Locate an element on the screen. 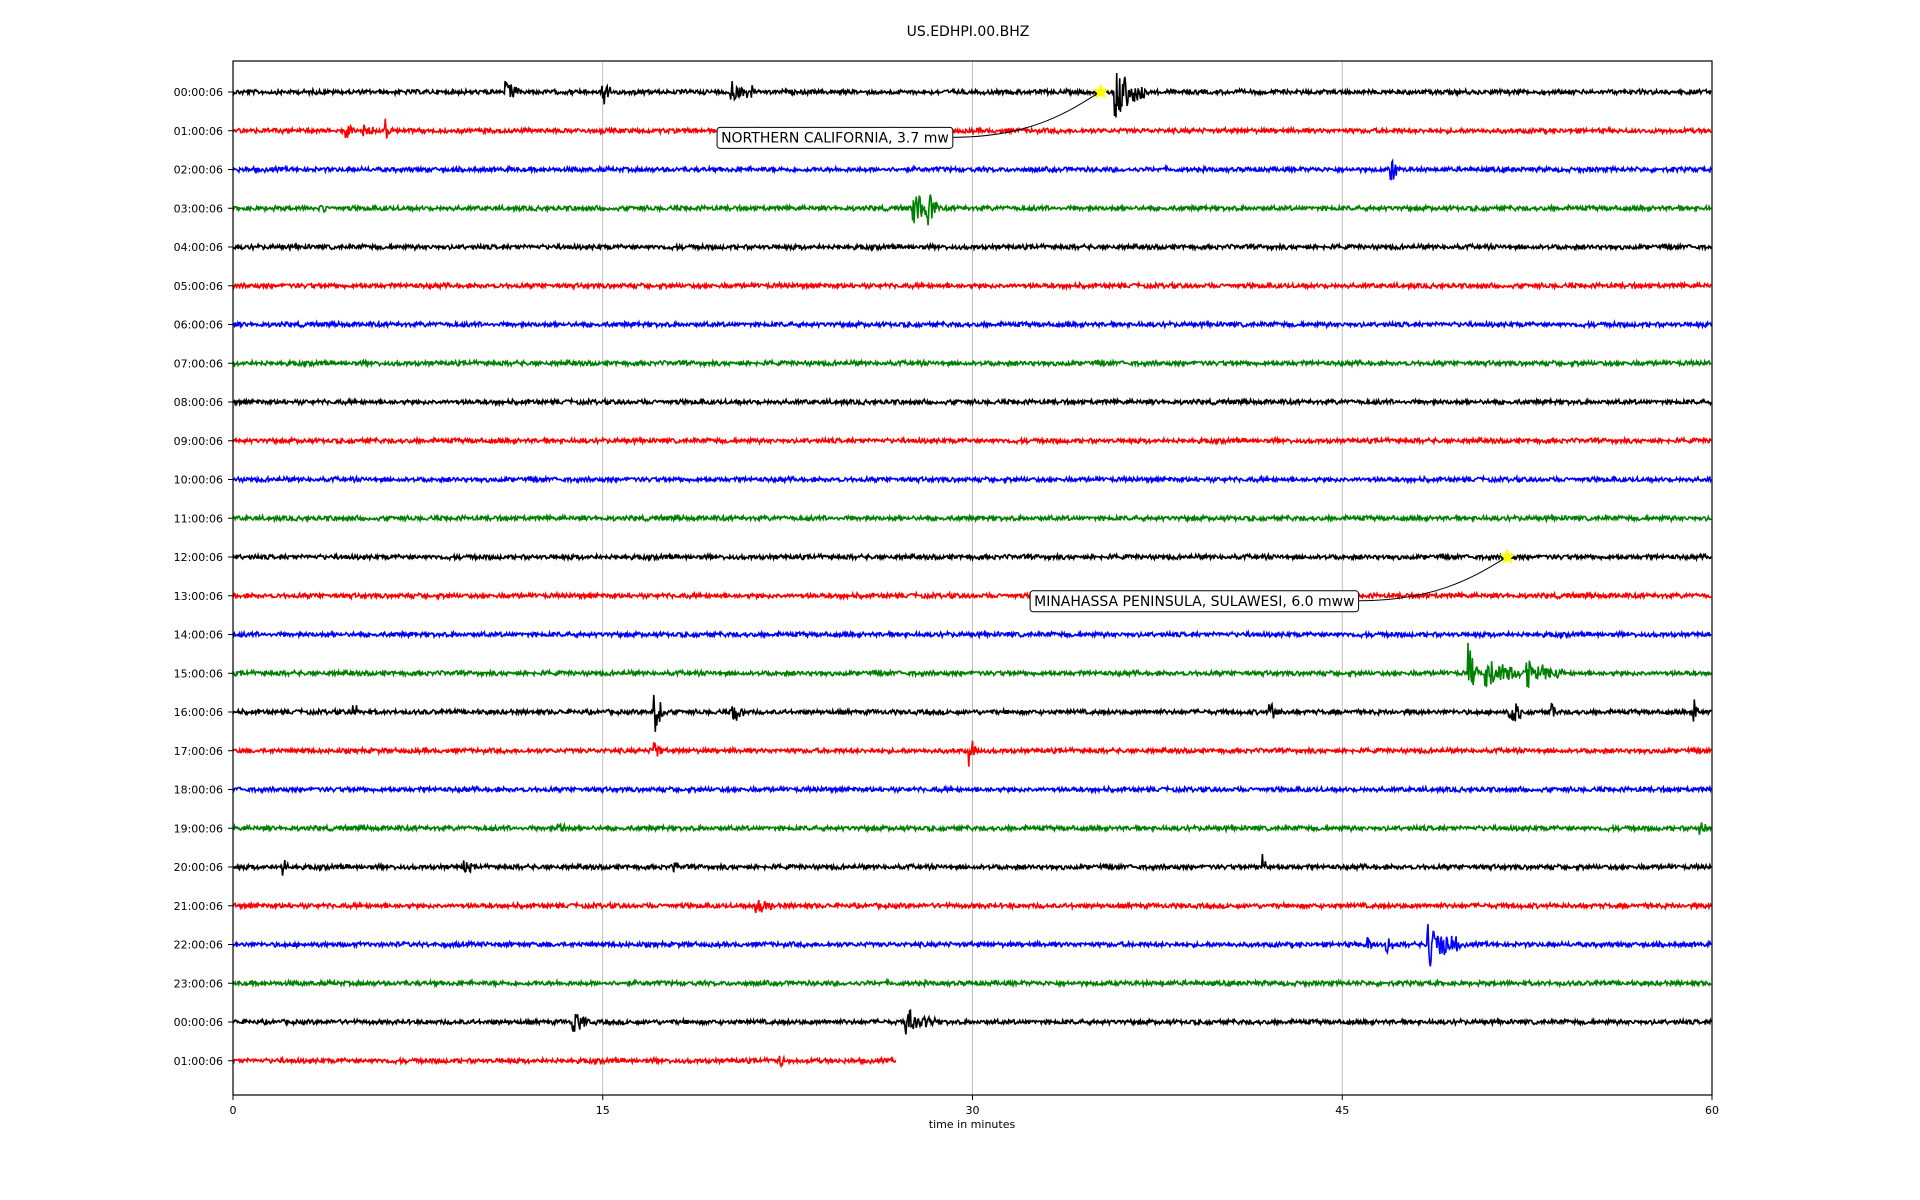  y-tick-label: 19:00:06 is located at coordinates (198, 828).